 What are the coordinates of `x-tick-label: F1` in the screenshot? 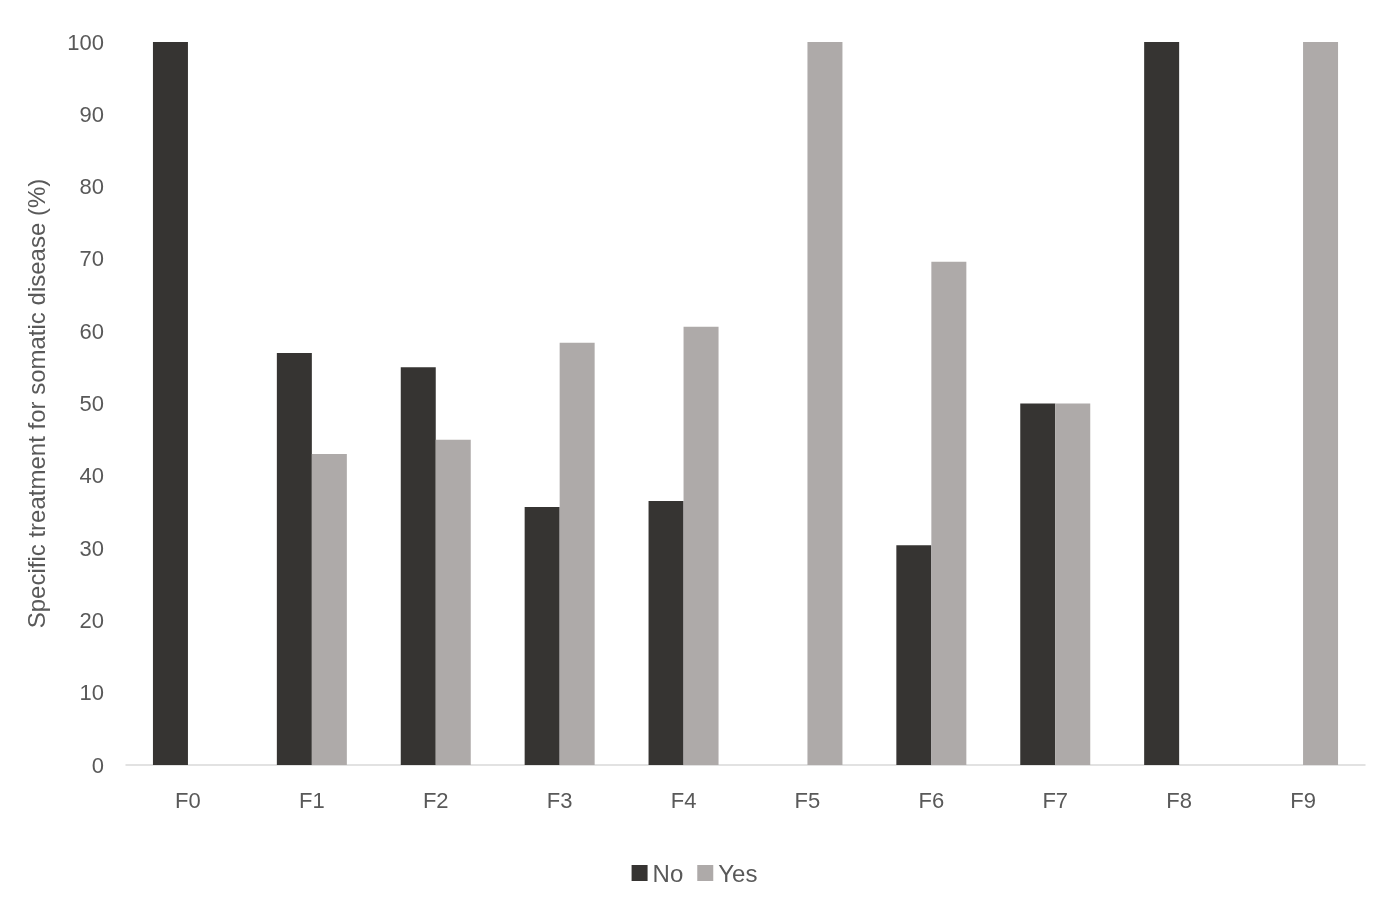 It's located at (312, 800).